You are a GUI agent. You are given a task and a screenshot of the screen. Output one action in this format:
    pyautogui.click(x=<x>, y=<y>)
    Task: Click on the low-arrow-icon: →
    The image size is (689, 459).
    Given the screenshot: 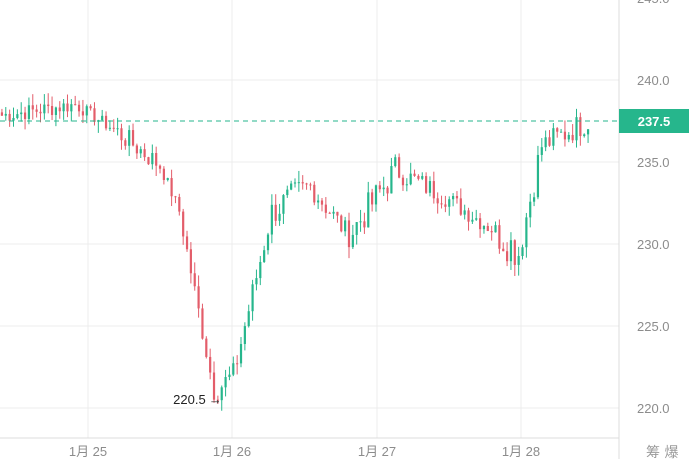 What is the action you would take?
    pyautogui.click(x=215, y=399)
    